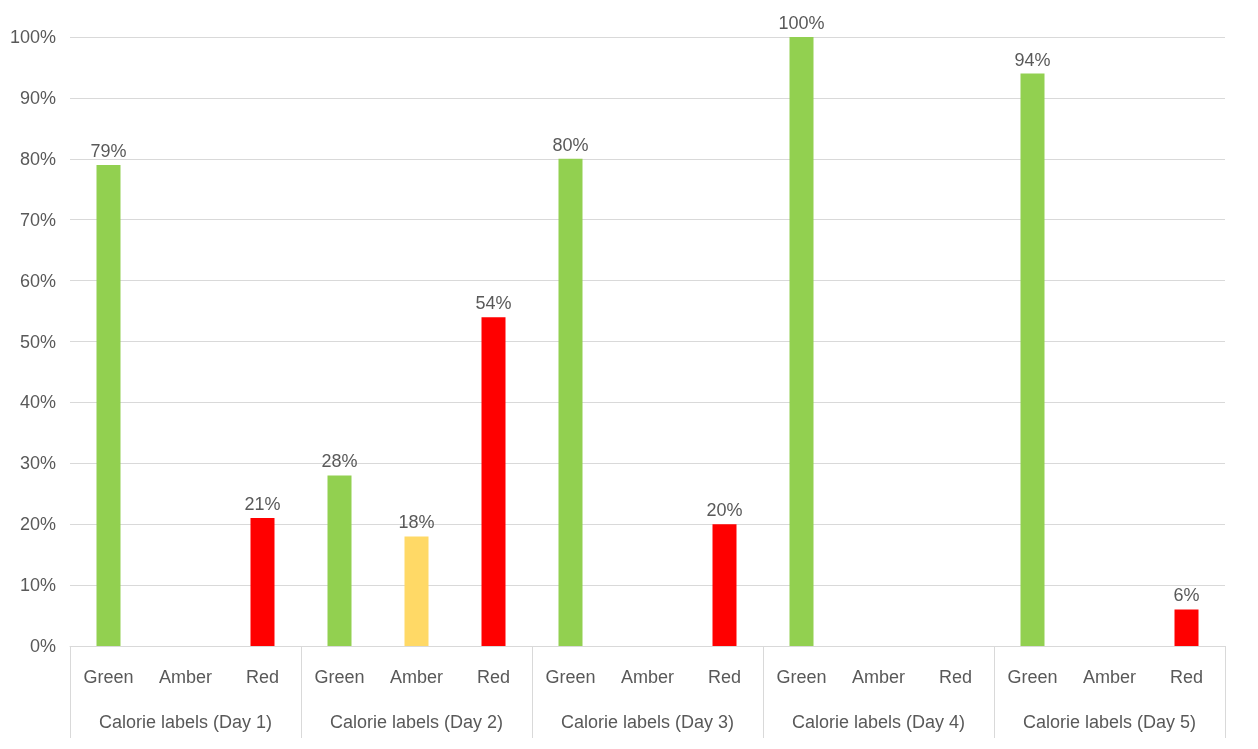 The height and width of the screenshot is (749, 1258). What do you see at coordinates (493, 303) in the screenshot?
I see `data-label: 54%` at bounding box center [493, 303].